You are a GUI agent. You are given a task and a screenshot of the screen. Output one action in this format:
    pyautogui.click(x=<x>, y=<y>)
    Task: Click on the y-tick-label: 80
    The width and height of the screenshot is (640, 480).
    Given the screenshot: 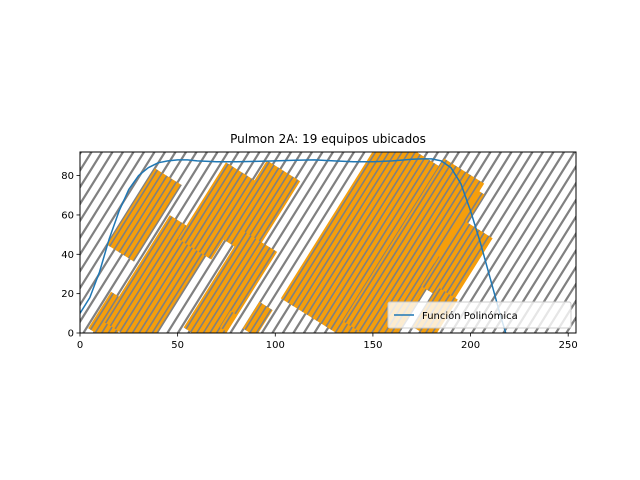 What is the action you would take?
    pyautogui.click(x=67, y=176)
    